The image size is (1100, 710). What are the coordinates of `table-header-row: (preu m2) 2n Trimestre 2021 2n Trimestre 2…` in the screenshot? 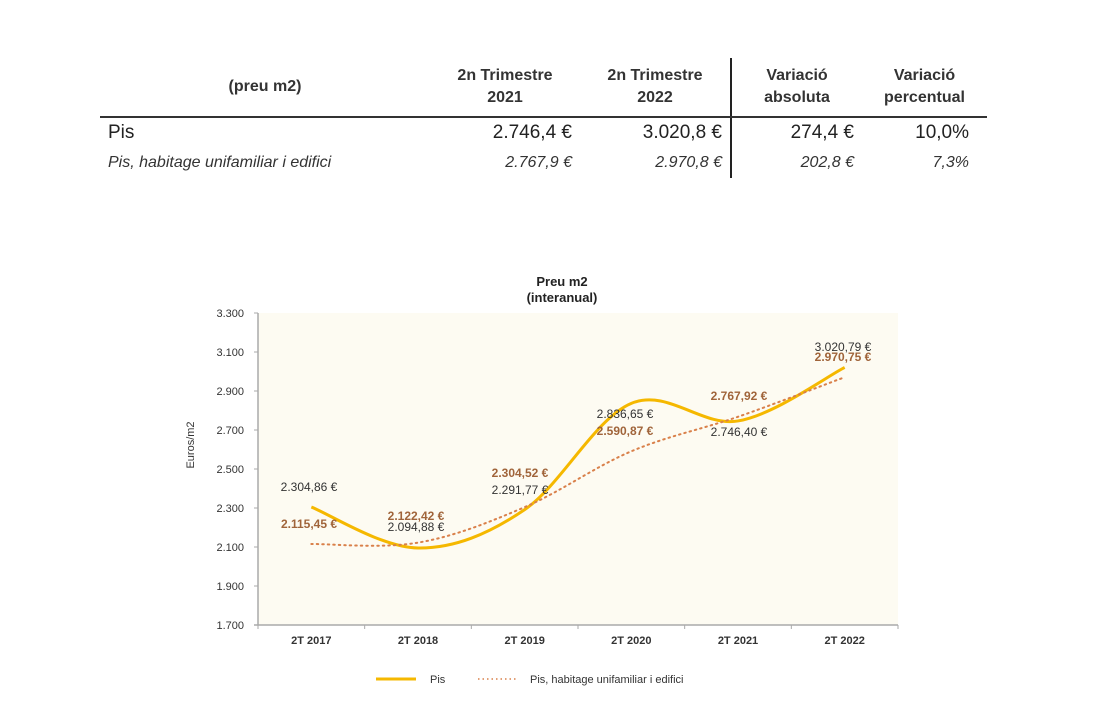 It's located at (543, 88).